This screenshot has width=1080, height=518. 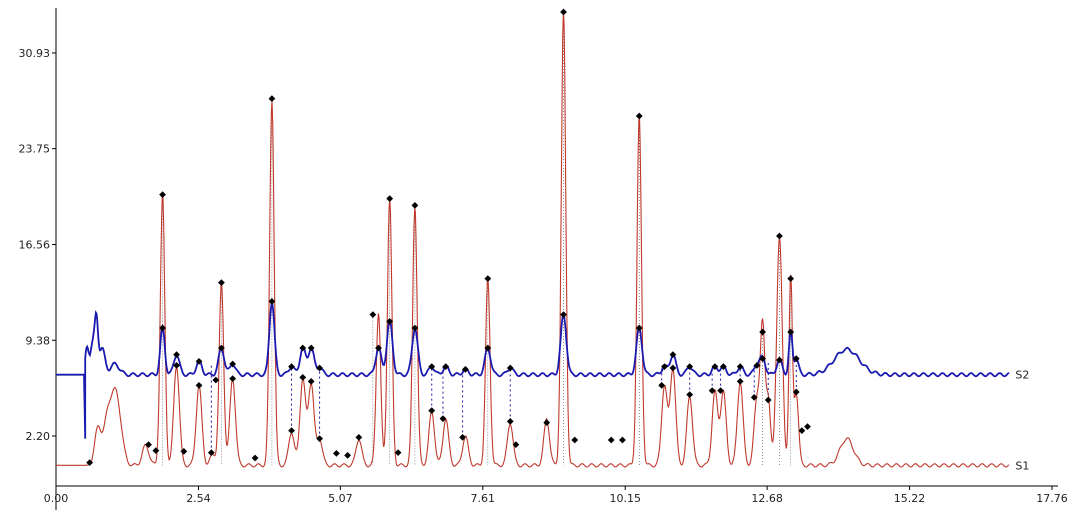 What do you see at coordinates (1052, 498) in the screenshot?
I see `x-tick-label: 17.76` at bounding box center [1052, 498].